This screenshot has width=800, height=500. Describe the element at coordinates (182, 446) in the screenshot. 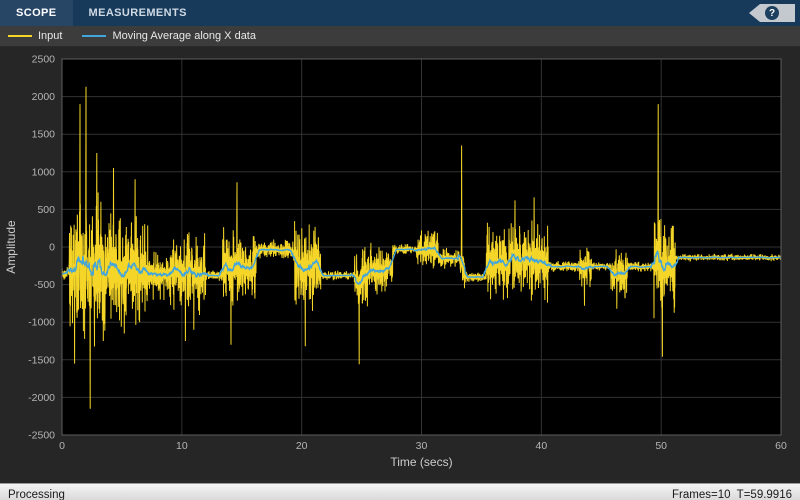

I see `x-tick-label: 10` at that location.